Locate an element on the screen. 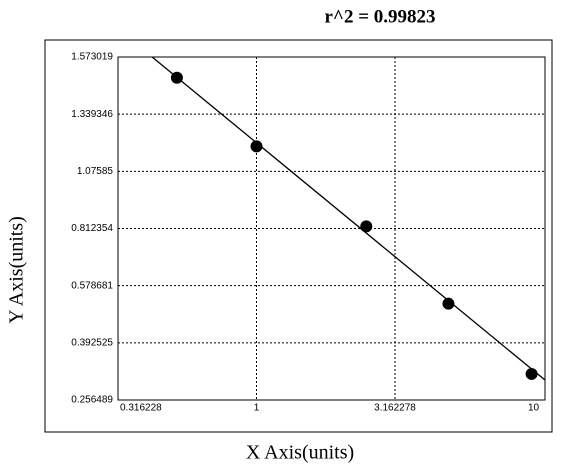 The image size is (574, 476). y-tick-label: 1.07585 is located at coordinates (95, 171).